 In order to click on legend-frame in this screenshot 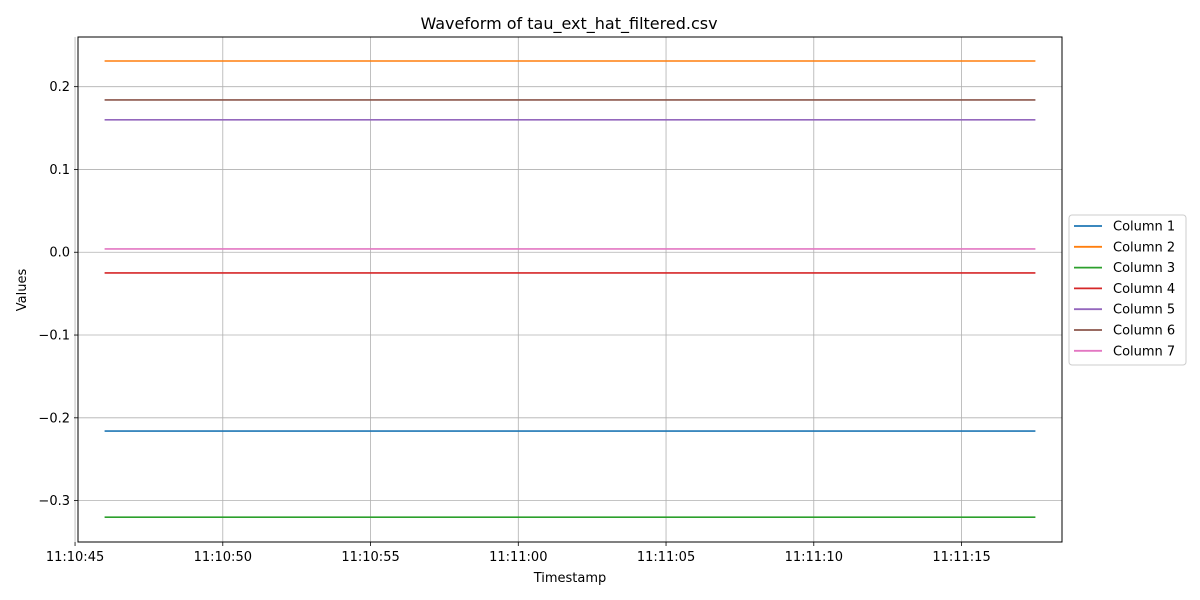, I will do `click(1127, 290)`.